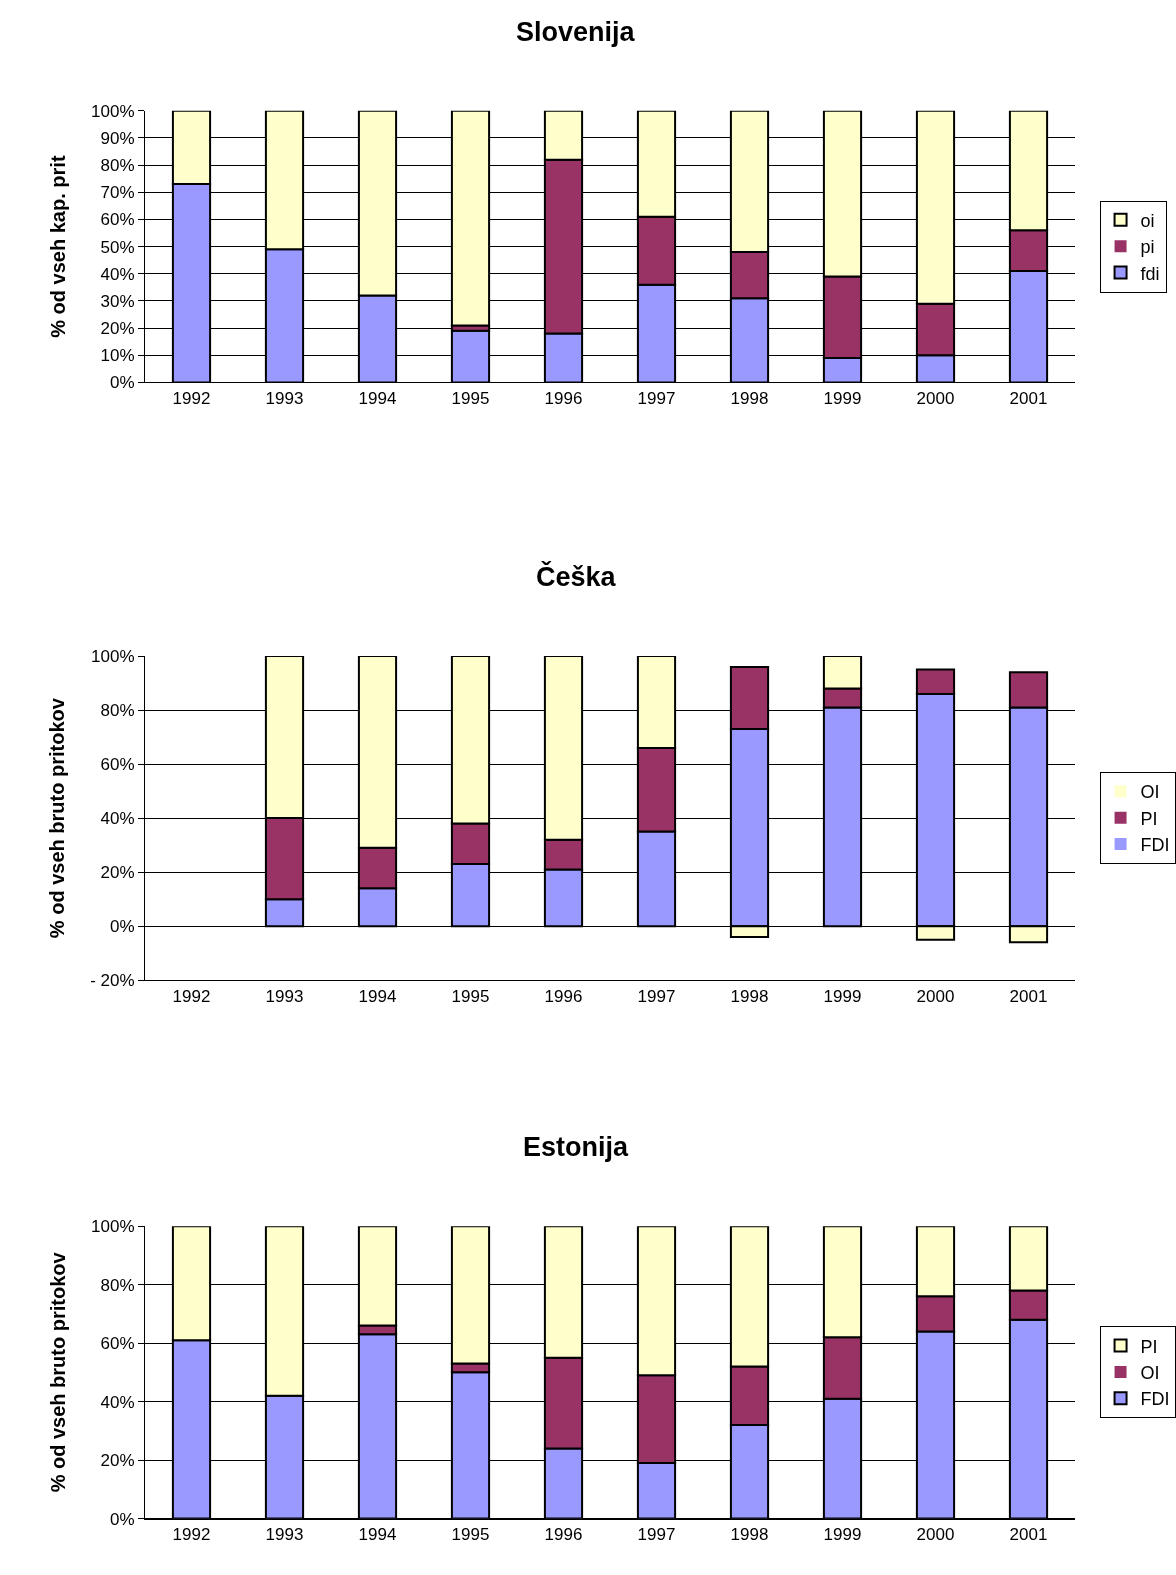 This screenshot has width=1176, height=1575. What do you see at coordinates (112, 981) in the screenshot?
I see `y-tick-label: - 20%` at bounding box center [112, 981].